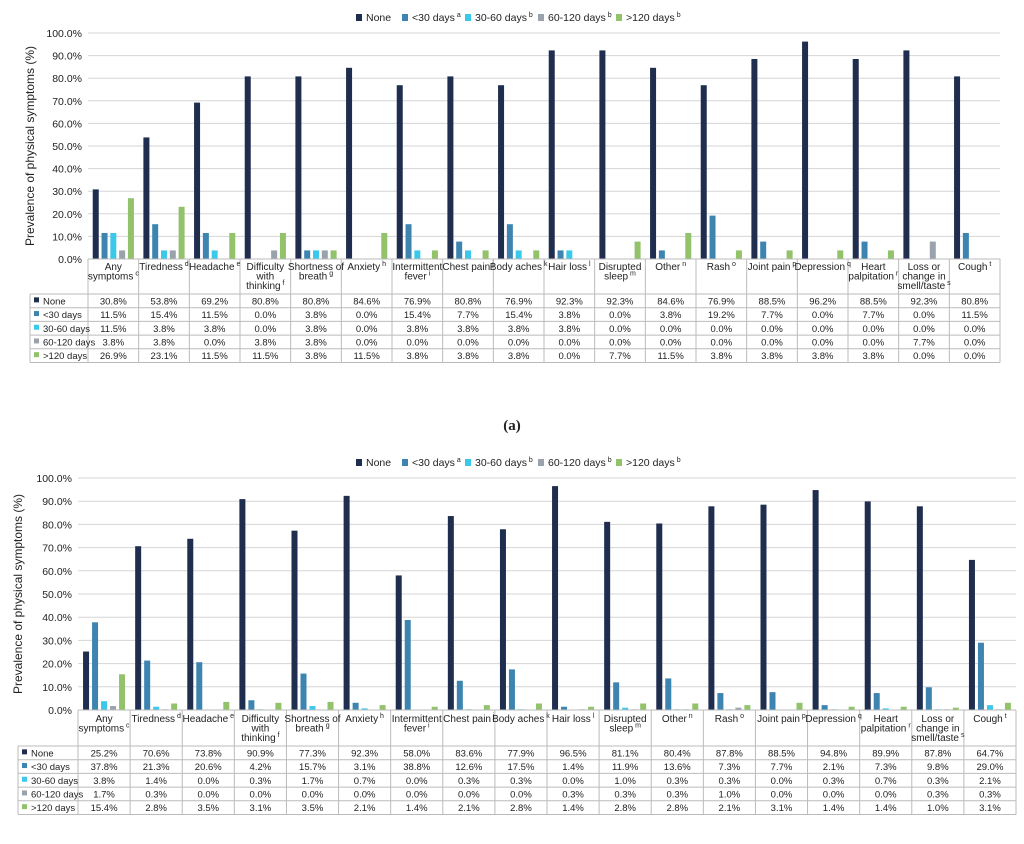 This screenshot has width=1024, height=844. Describe the element at coordinates (938, 808) in the screenshot. I see `table-cell: 1.0%` at that location.